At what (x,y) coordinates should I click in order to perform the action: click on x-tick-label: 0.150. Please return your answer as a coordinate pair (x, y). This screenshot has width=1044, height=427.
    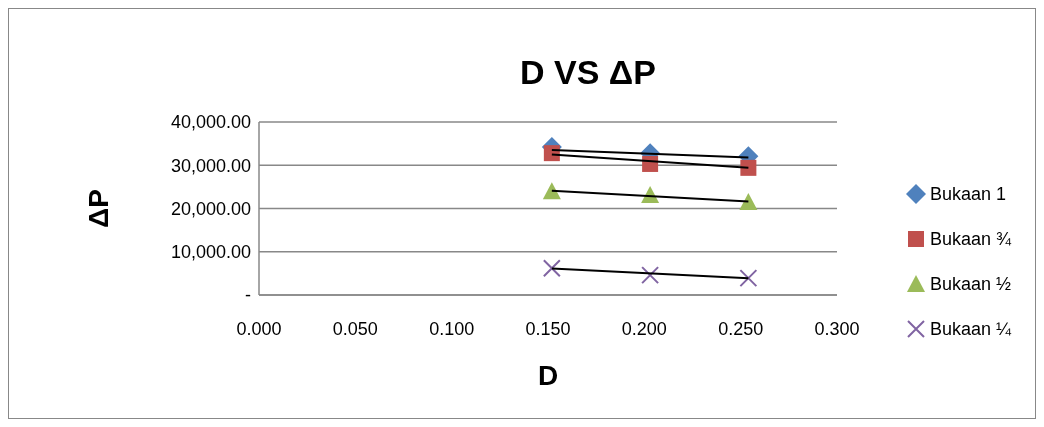
    Looking at the image, I should click on (548, 329).